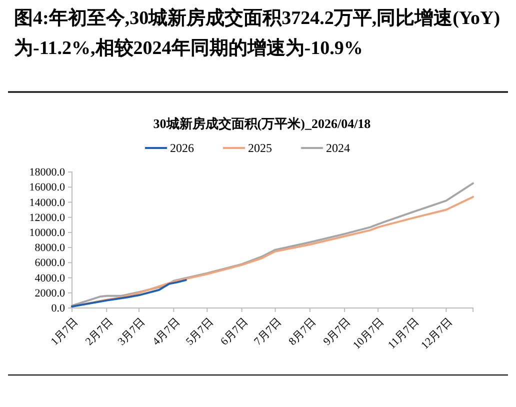 The height and width of the screenshot is (407, 516). What do you see at coordinates (337, 332) in the screenshot?
I see `x-tick-label: 9月7日` at bounding box center [337, 332].